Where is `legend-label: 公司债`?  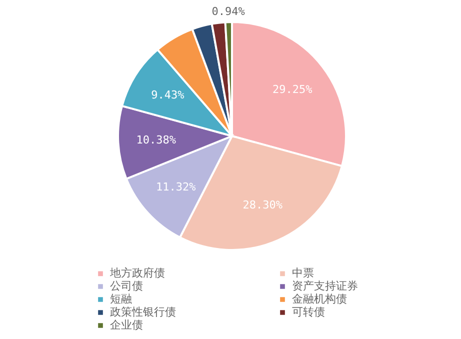 legend-label: 公司债 is located at coordinates (126, 286).